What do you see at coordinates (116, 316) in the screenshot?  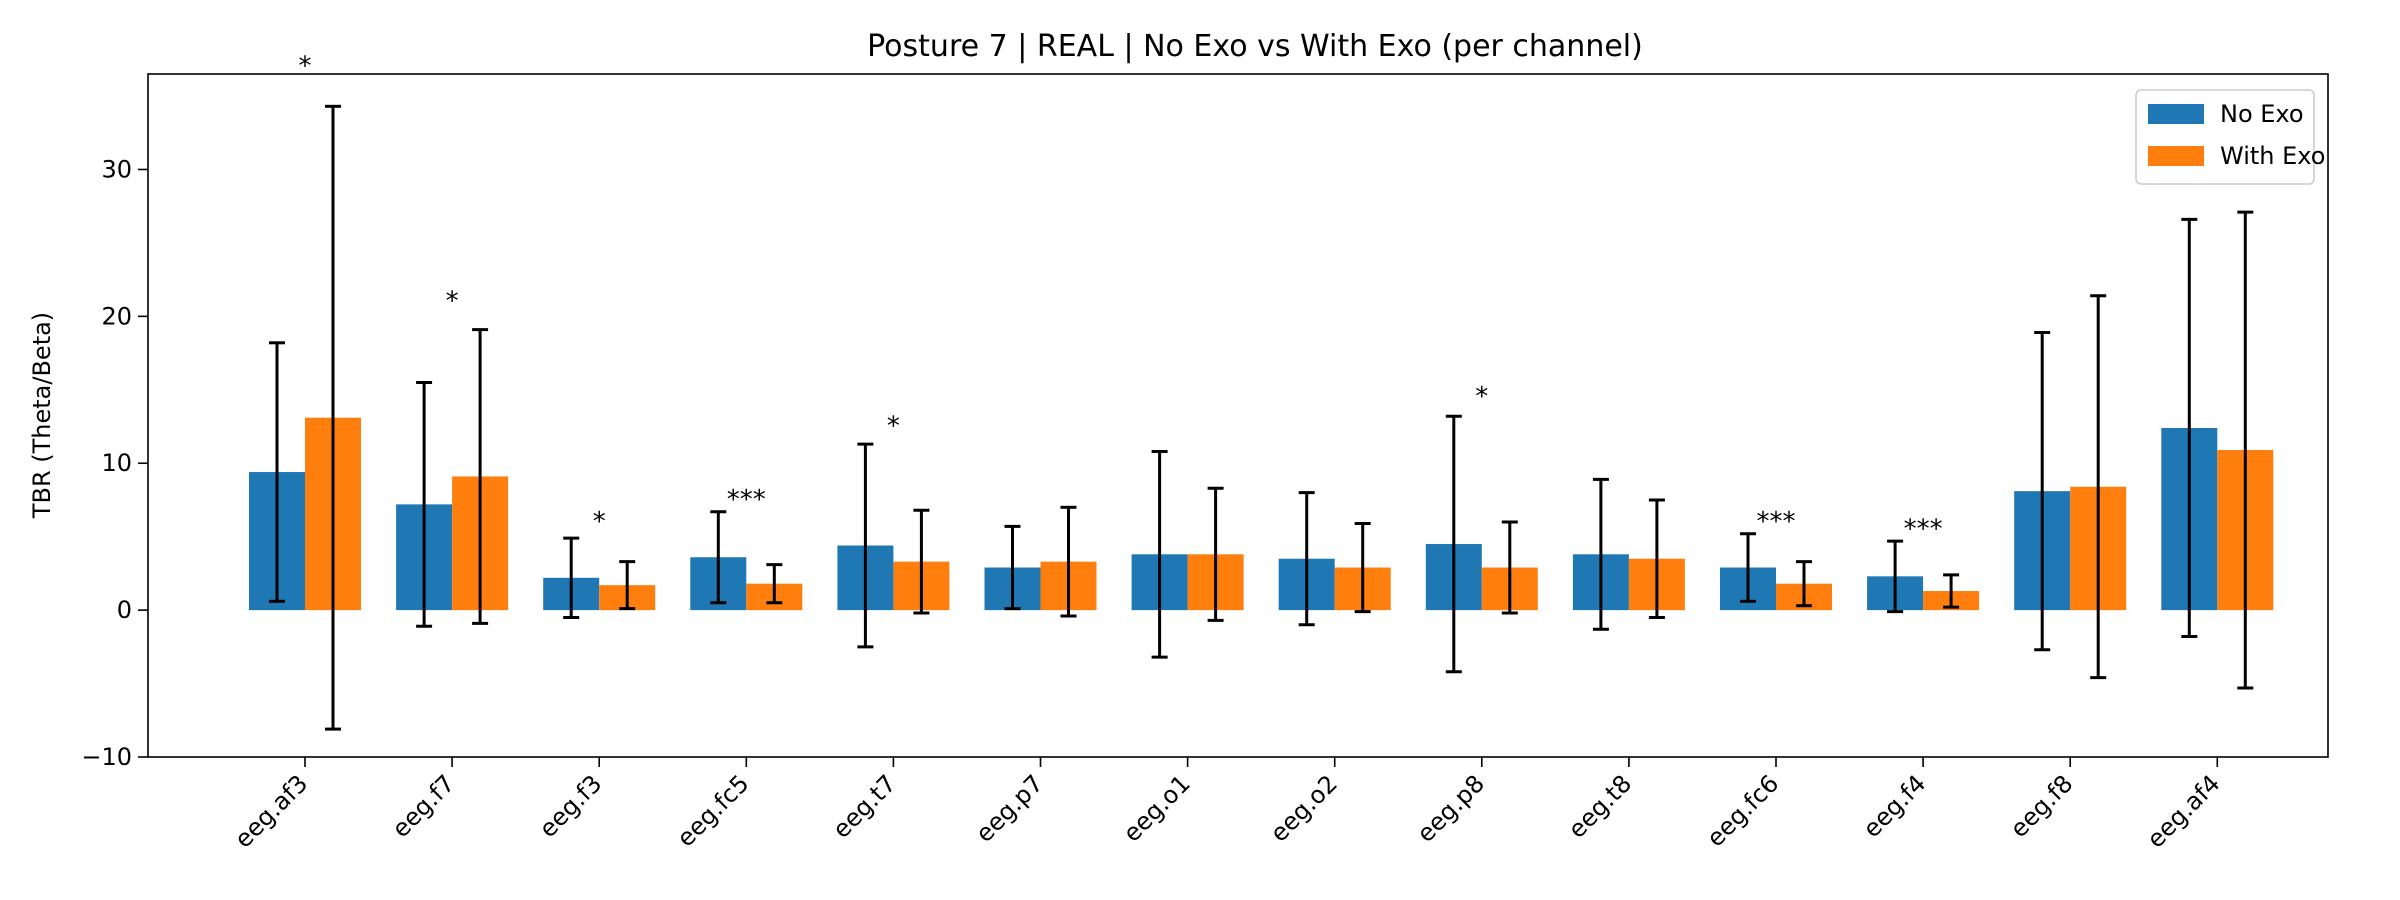 I see `y-tick-label: 20` at bounding box center [116, 316].